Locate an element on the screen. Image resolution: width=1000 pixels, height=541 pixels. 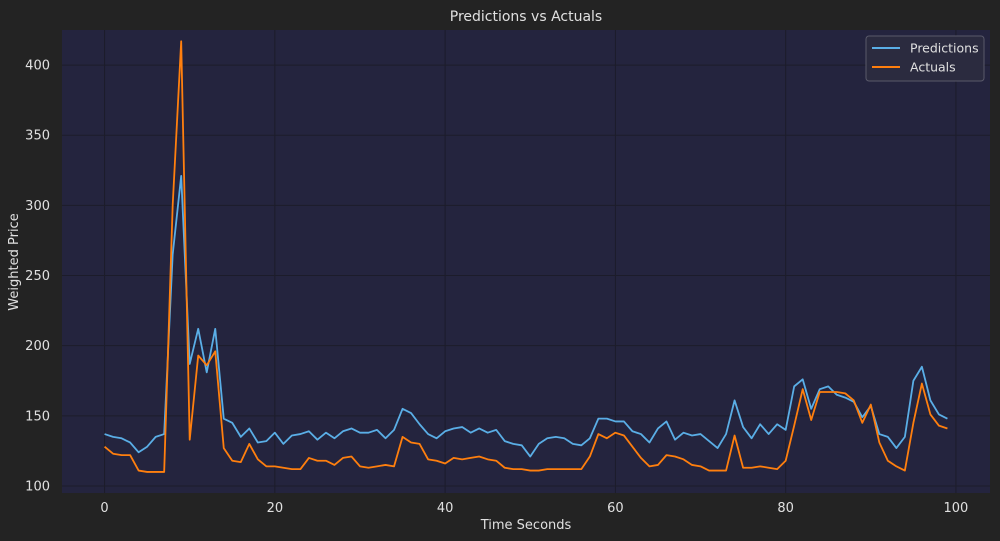
x-tick-label: 60 is located at coordinates (615, 508).